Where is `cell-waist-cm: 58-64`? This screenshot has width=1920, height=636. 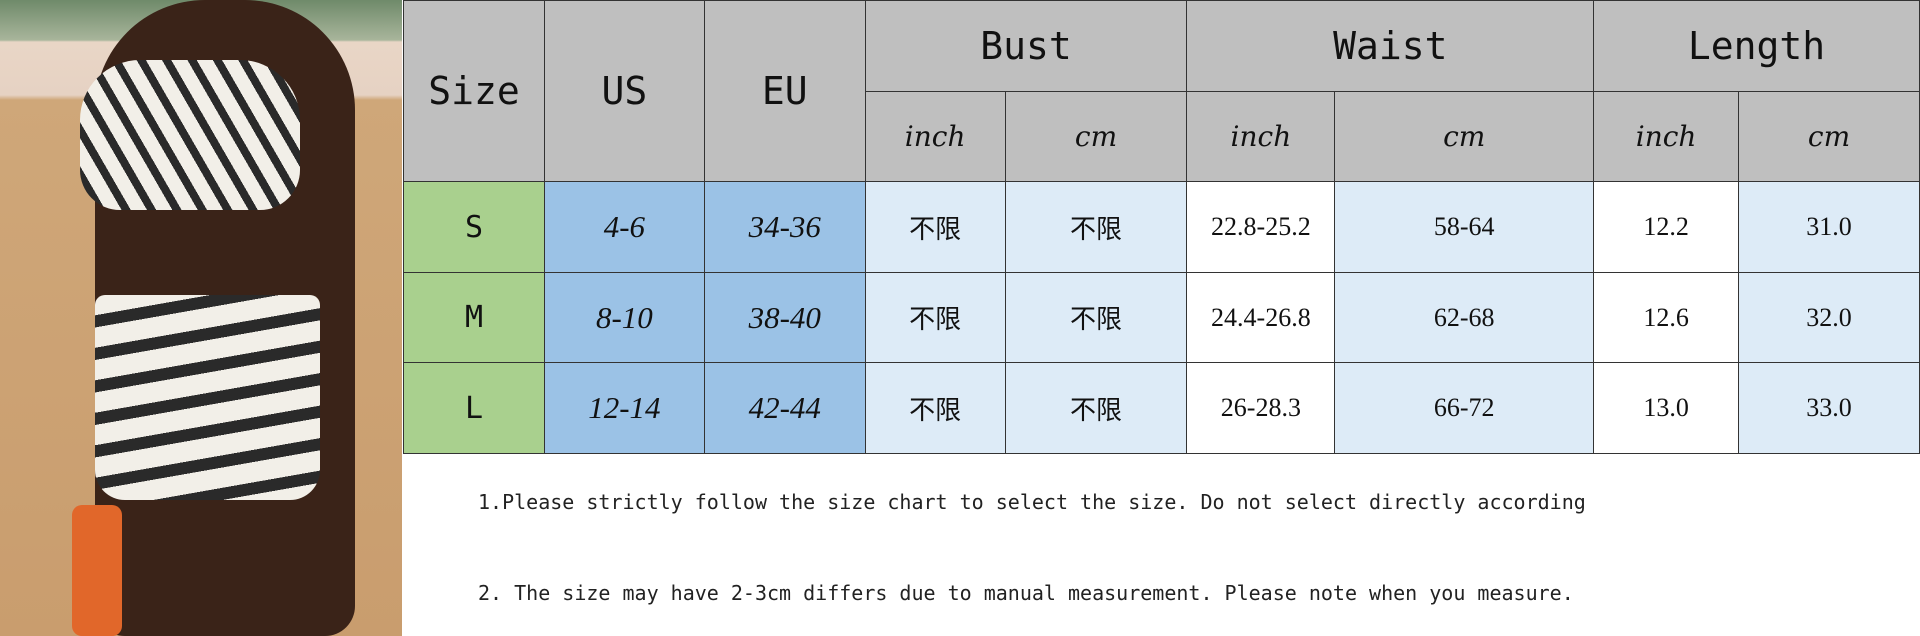
cell-waist-cm: 58-64 is located at coordinates (1464, 227).